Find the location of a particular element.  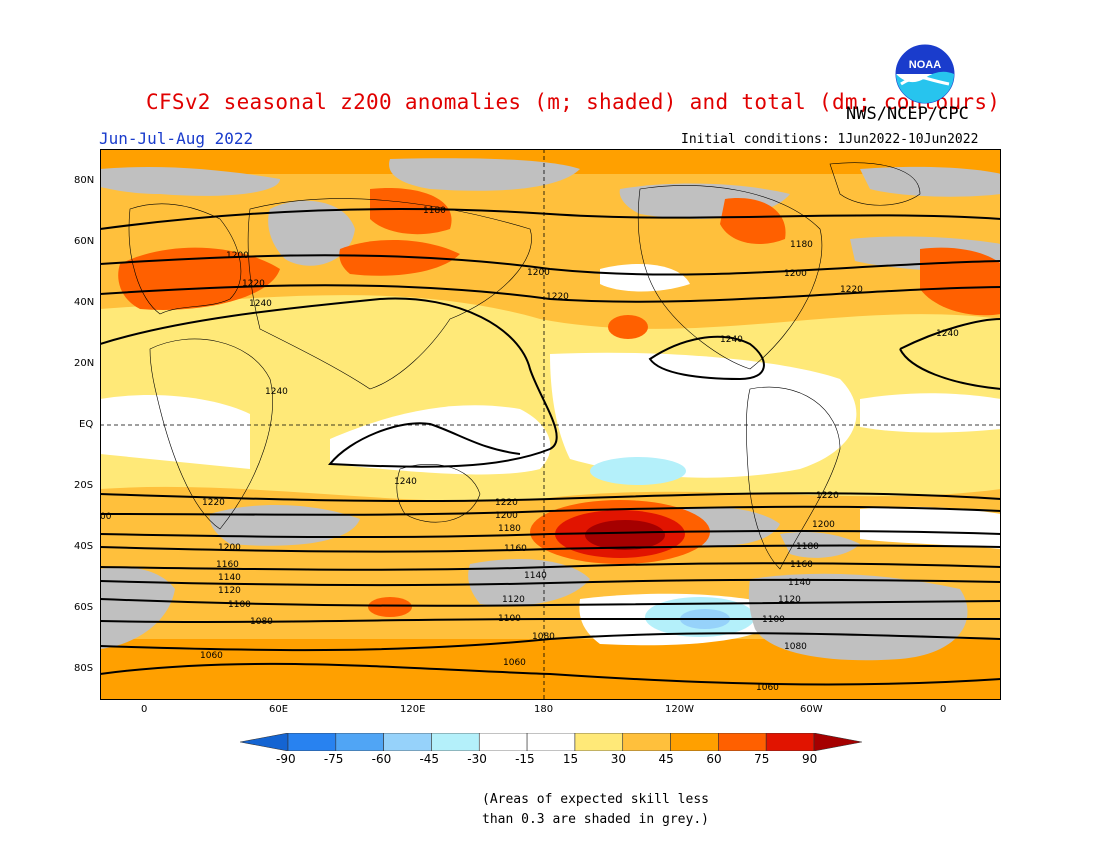

red-anomaly-asia is located at coordinates (399, 257).